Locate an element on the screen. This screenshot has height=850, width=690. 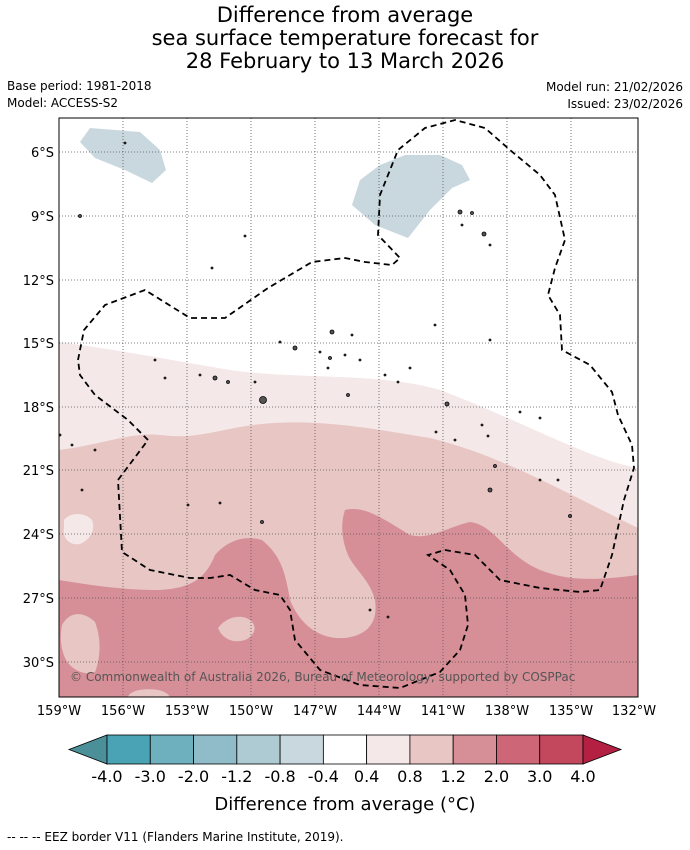
lat-label: 27°S is located at coordinates (38, 599).